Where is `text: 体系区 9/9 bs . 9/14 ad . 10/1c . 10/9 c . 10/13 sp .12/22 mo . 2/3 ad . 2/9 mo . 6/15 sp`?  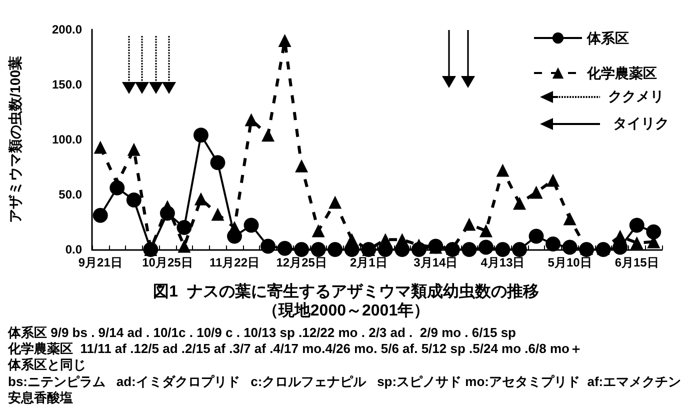 text: 体系区 9/9 bs . 9/14 ad . 10/1c . 10/9 c . 10/13 sp .12/22 mo . 2/3 ad . 2/9 mo . 6/15 sp is located at coordinates (262, 333).